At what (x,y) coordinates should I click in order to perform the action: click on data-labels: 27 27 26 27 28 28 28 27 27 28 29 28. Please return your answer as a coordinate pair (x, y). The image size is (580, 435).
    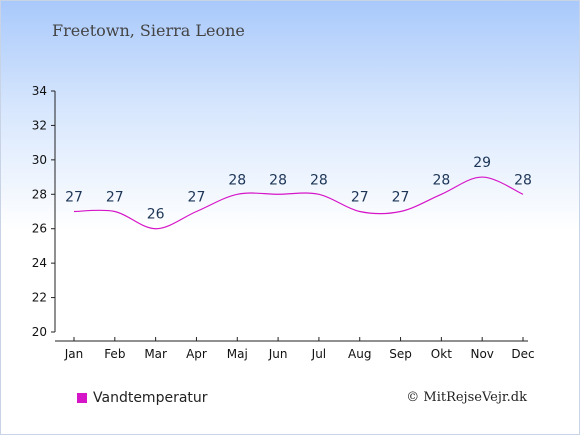
    Looking at the image, I should click on (298, 189).